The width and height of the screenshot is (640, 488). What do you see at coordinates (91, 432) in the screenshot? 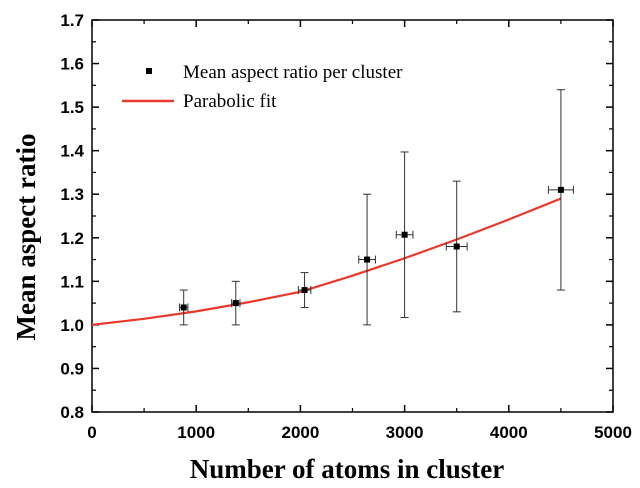
I see `x-tick-label: 0` at bounding box center [91, 432].